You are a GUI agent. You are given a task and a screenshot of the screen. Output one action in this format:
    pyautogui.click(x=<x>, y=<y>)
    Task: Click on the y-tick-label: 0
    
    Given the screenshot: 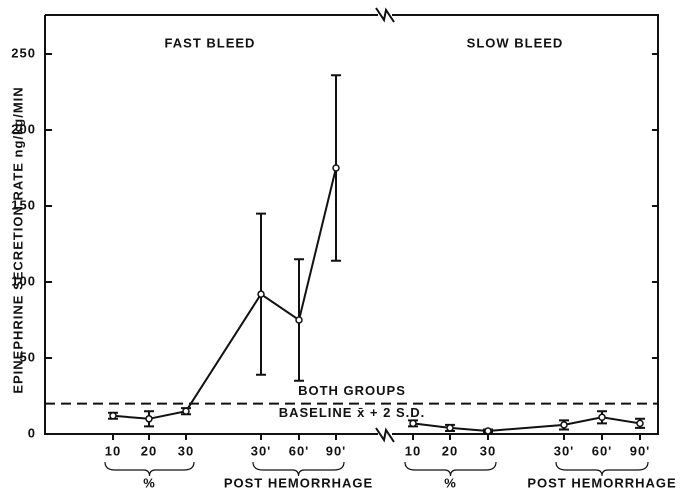 What is the action you would take?
    pyautogui.click(x=32, y=432)
    